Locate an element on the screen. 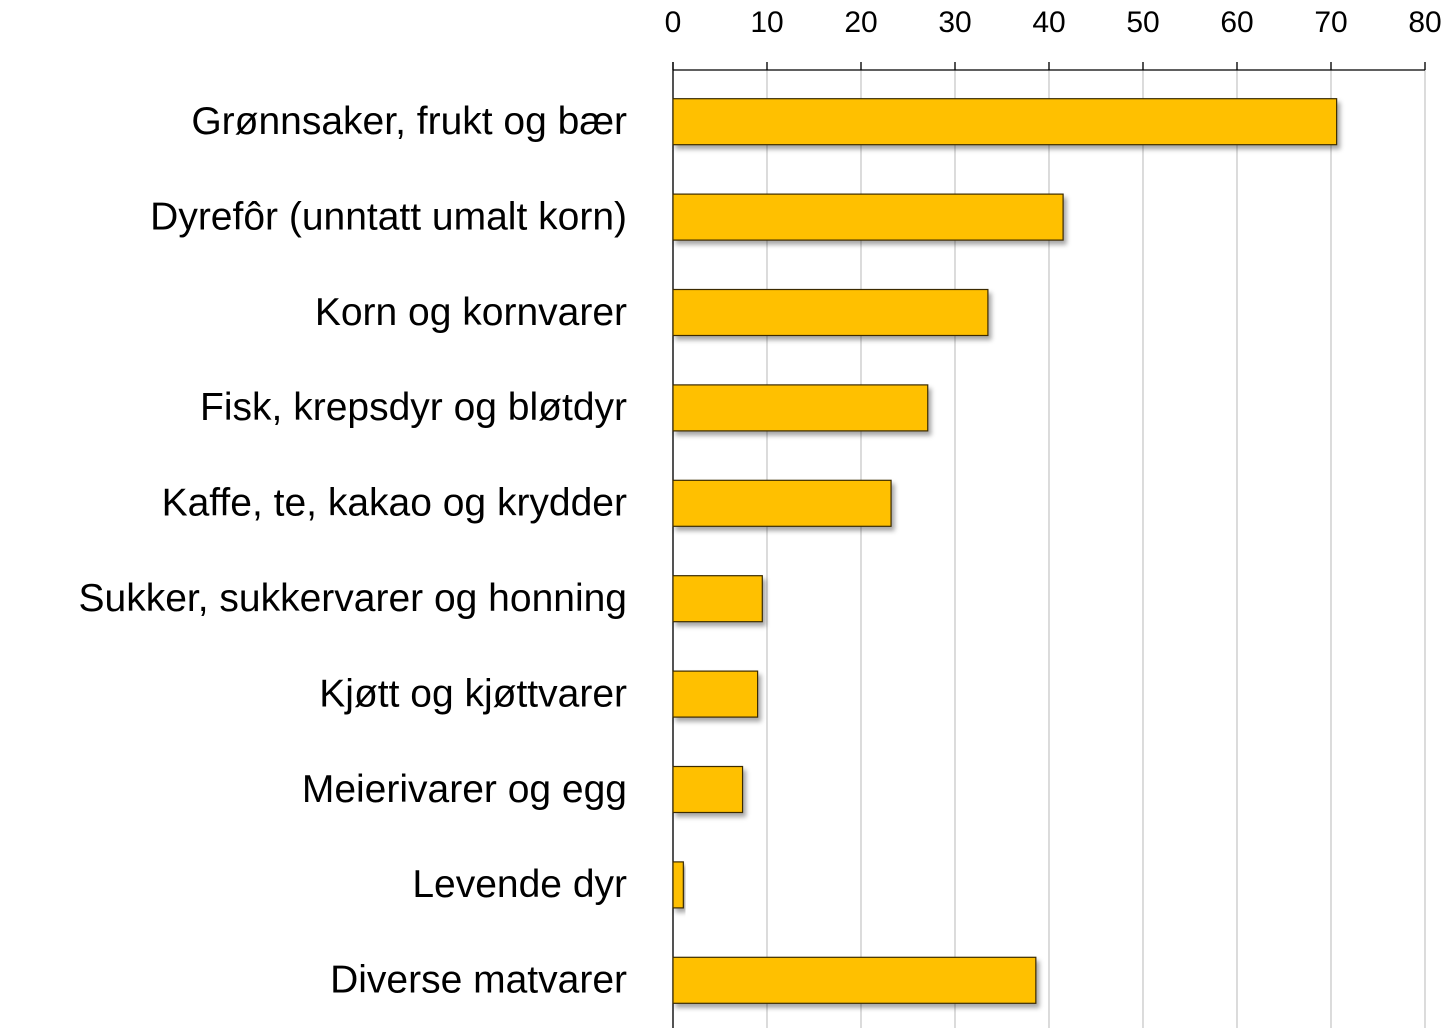 This screenshot has width=1450, height=1033. x-tick-label: 70 is located at coordinates (1330, 22).